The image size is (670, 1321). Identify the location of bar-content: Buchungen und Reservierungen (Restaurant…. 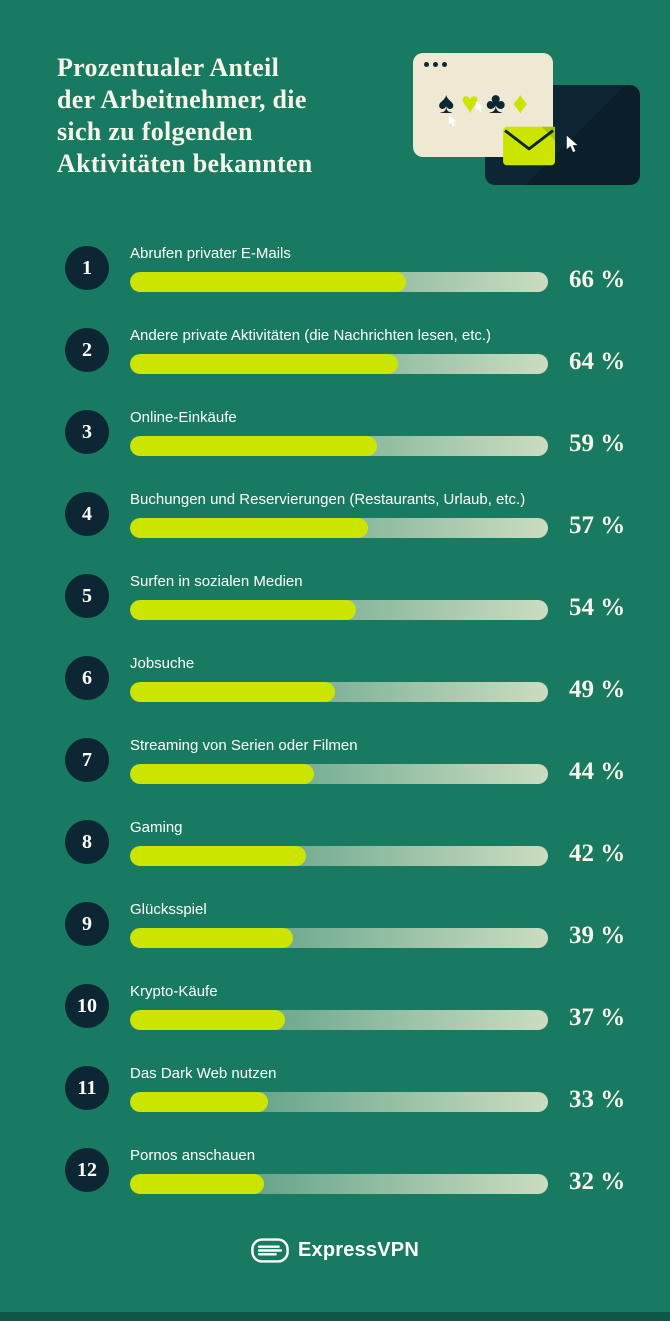
(339, 514).